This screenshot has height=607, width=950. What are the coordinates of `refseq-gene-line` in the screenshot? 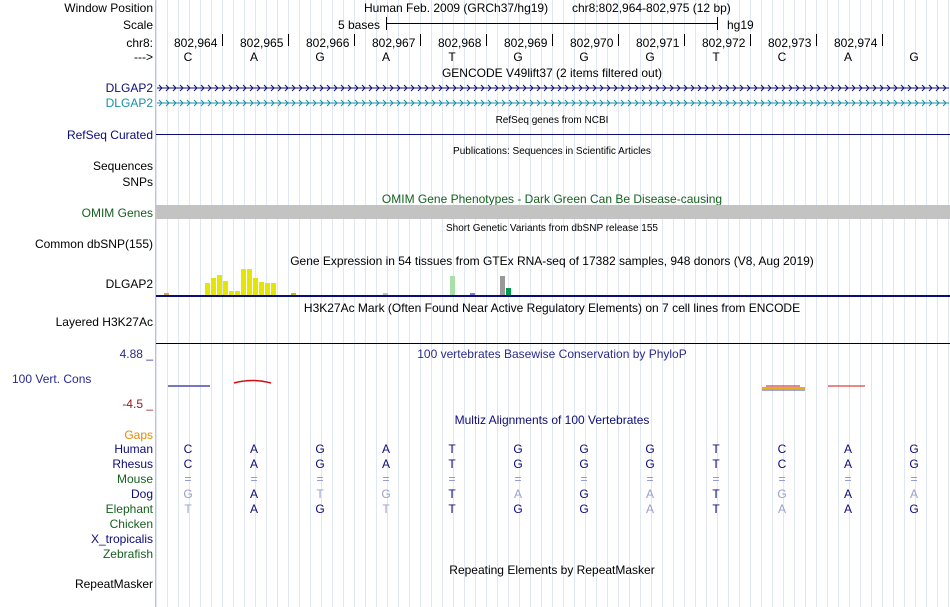 It's located at (553, 134).